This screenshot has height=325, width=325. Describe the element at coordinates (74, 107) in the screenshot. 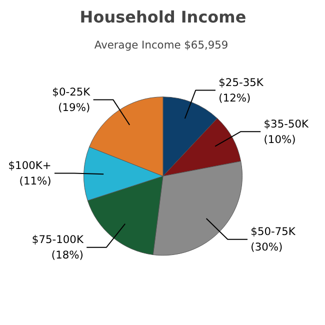

I see `data-label: (19%)` at that location.